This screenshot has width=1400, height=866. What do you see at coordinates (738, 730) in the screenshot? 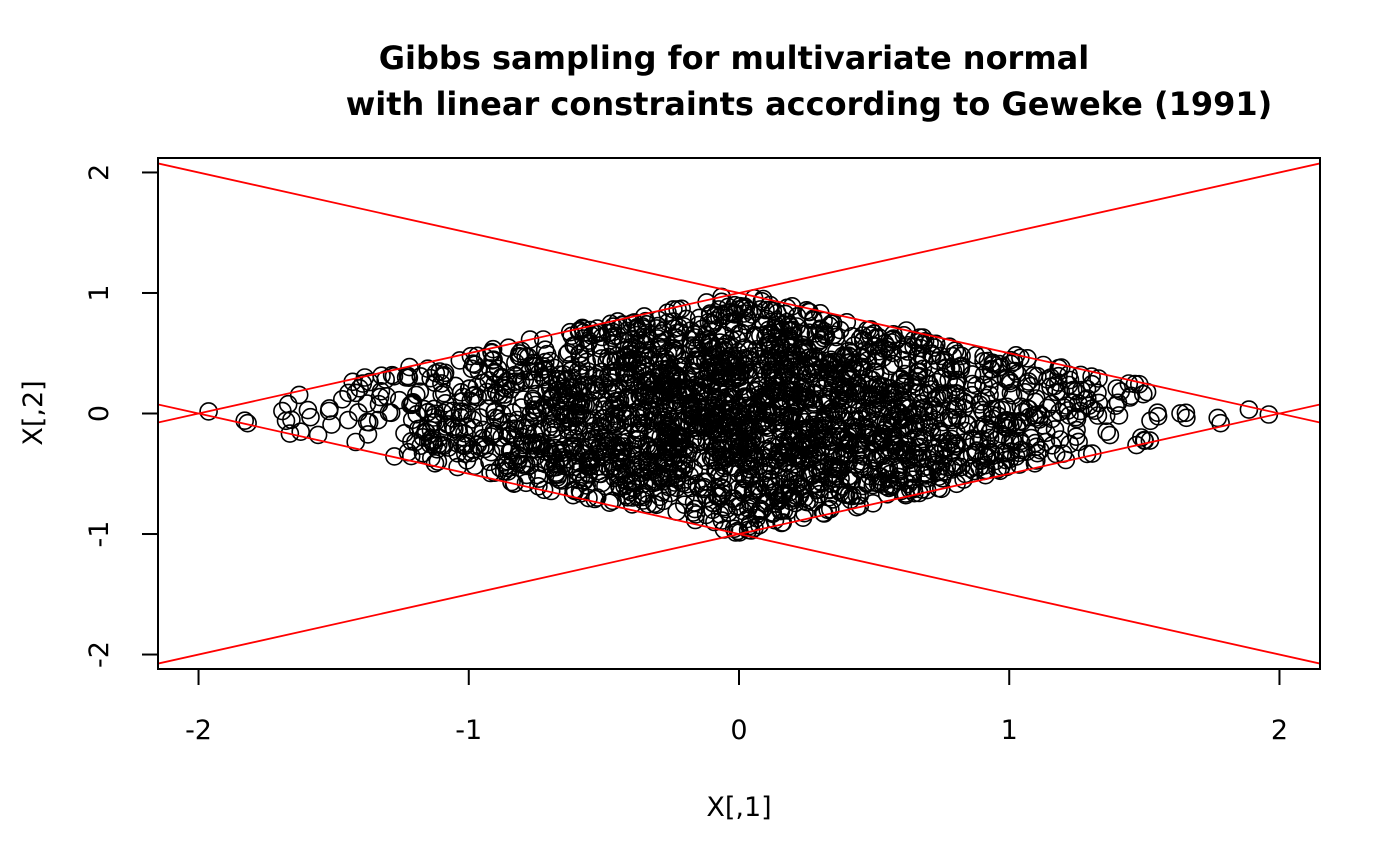
I see `x-tick-label: 0` at bounding box center [738, 730].